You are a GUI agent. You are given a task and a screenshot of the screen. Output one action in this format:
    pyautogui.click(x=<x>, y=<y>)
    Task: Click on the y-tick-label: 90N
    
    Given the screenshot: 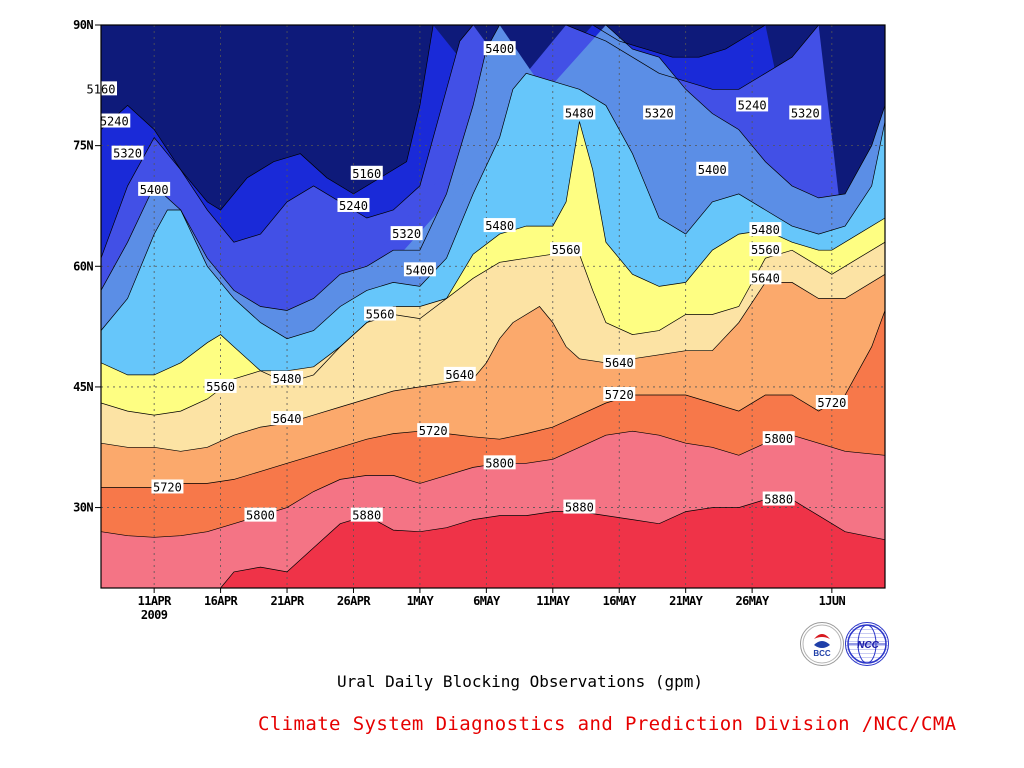 What is the action you would take?
    pyautogui.click(x=83, y=25)
    